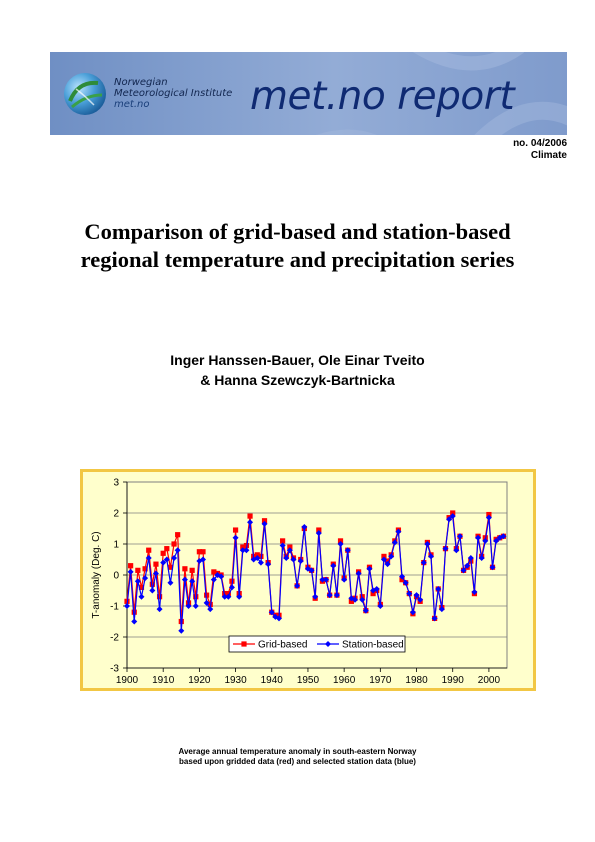  I want to click on y-tick-label: -1, so click(114, 607).